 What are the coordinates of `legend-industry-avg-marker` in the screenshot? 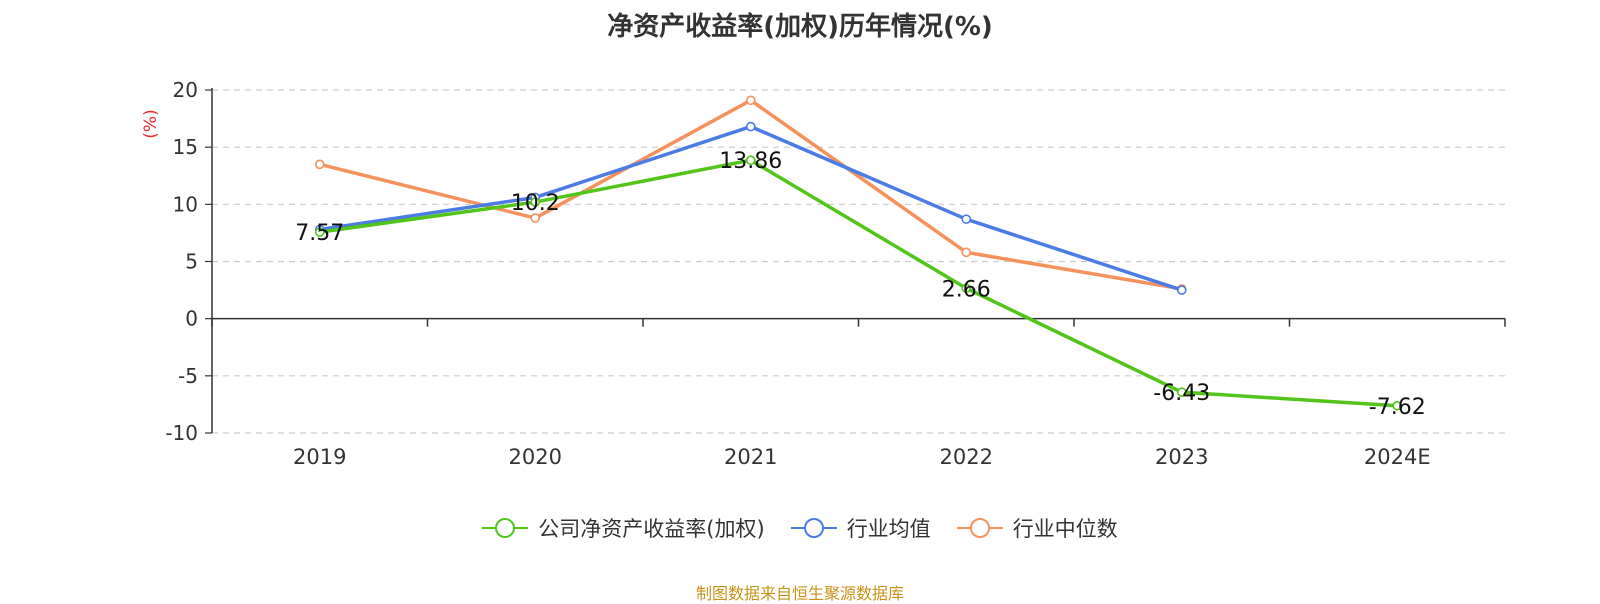 It's located at (813, 528).